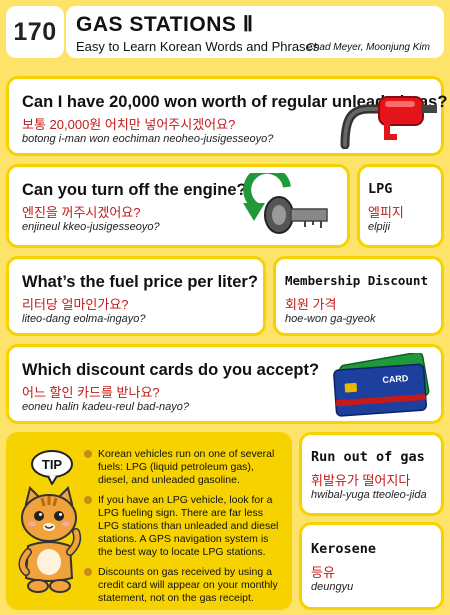  What do you see at coordinates (389, 118) in the screenshot?
I see `gas-pump-nozzle-icon` at bounding box center [389, 118].